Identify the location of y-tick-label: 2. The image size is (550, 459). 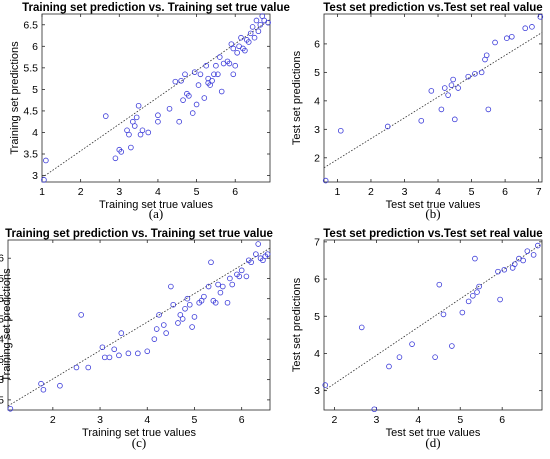
(317, 158).